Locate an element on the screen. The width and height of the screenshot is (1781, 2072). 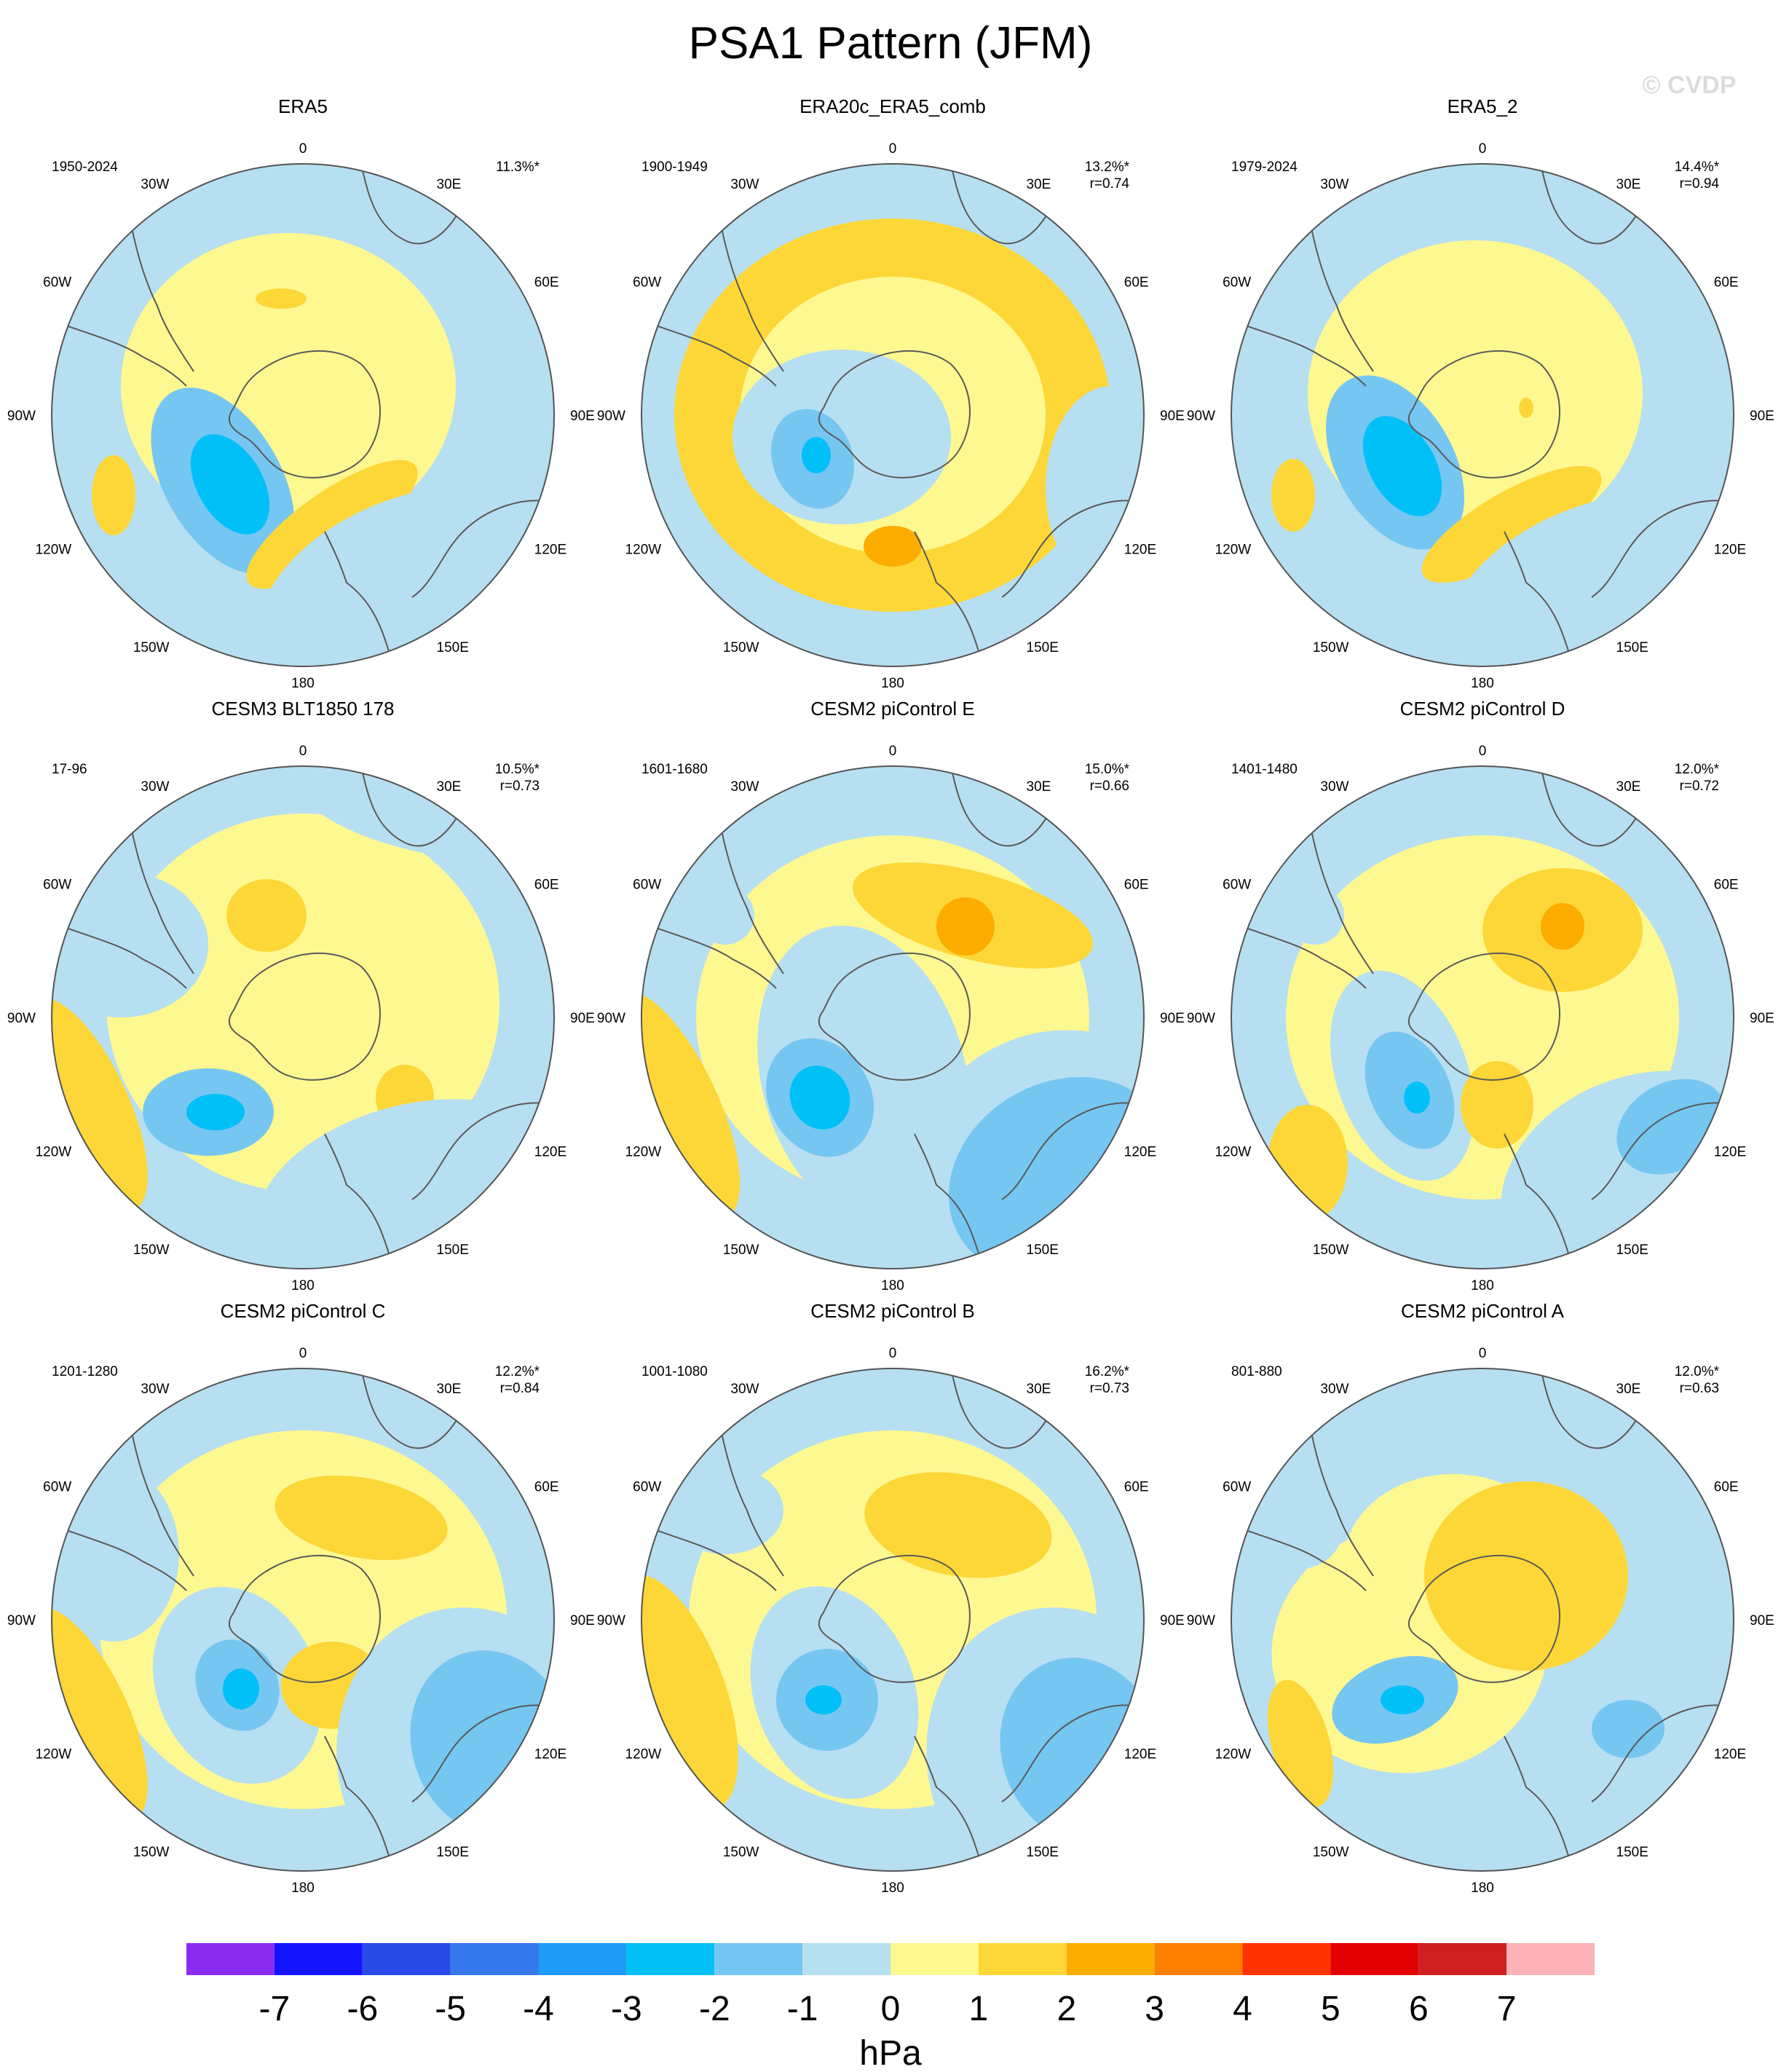
panel-period: 801-880 is located at coordinates (1256, 1371).